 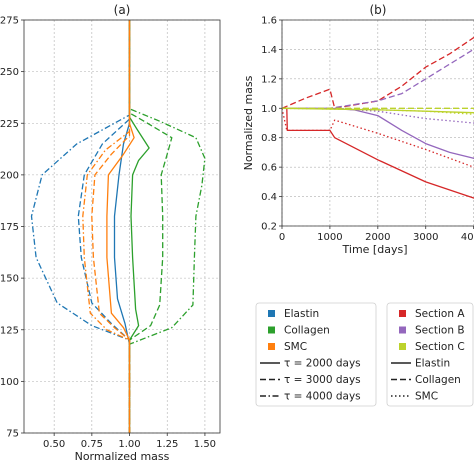 What do you see at coordinates (322, 364) in the screenshot?
I see `panel-a-legend-label: τ = 2000 days` at bounding box center [322, 364].